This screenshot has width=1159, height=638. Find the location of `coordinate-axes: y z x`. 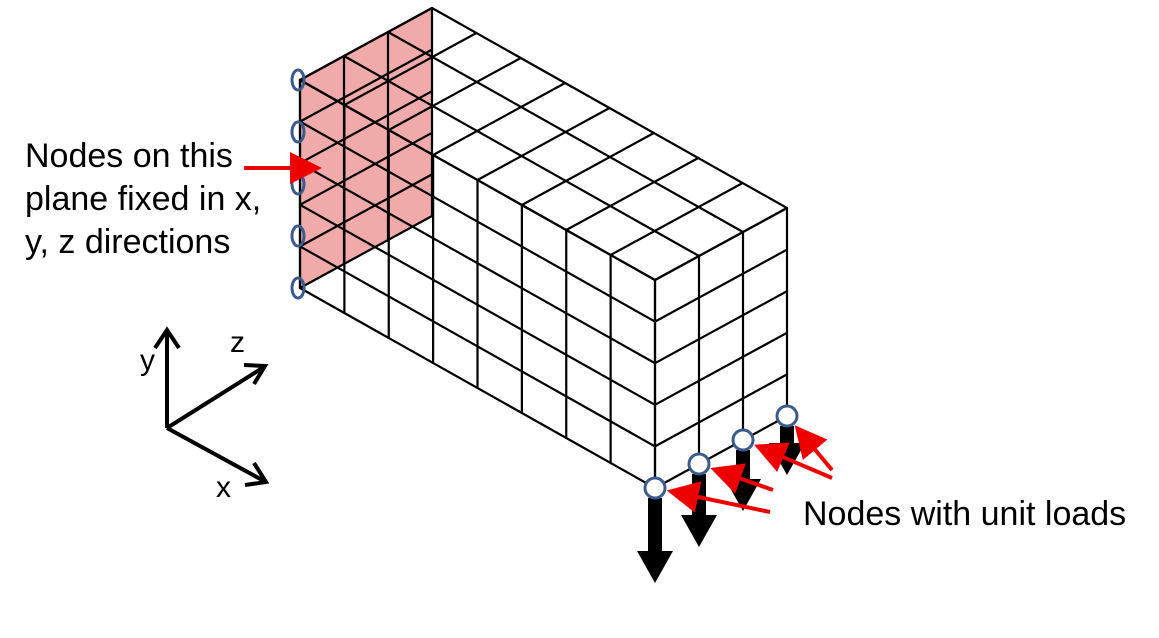

coordinate-axes: y z x is located at coordinates (205, 415).